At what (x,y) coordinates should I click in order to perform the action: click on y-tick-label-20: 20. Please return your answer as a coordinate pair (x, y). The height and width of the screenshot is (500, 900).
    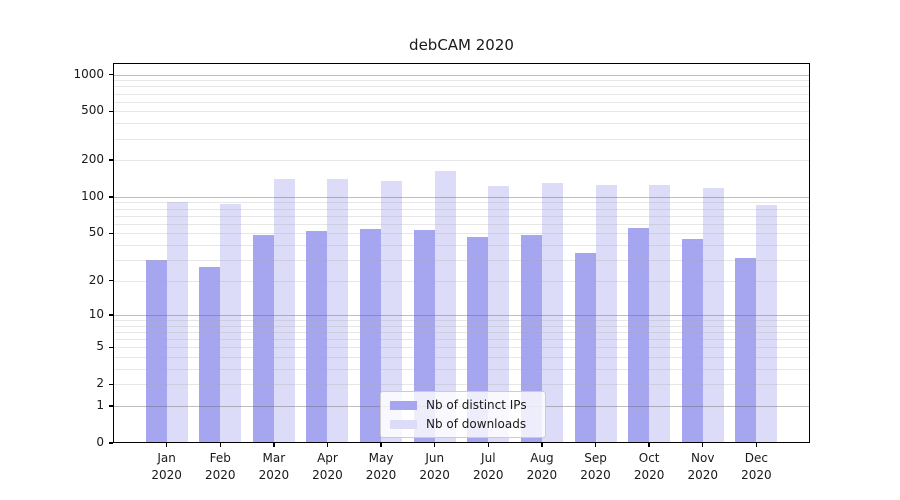
    Looking at the image, I should click on (96, 279).